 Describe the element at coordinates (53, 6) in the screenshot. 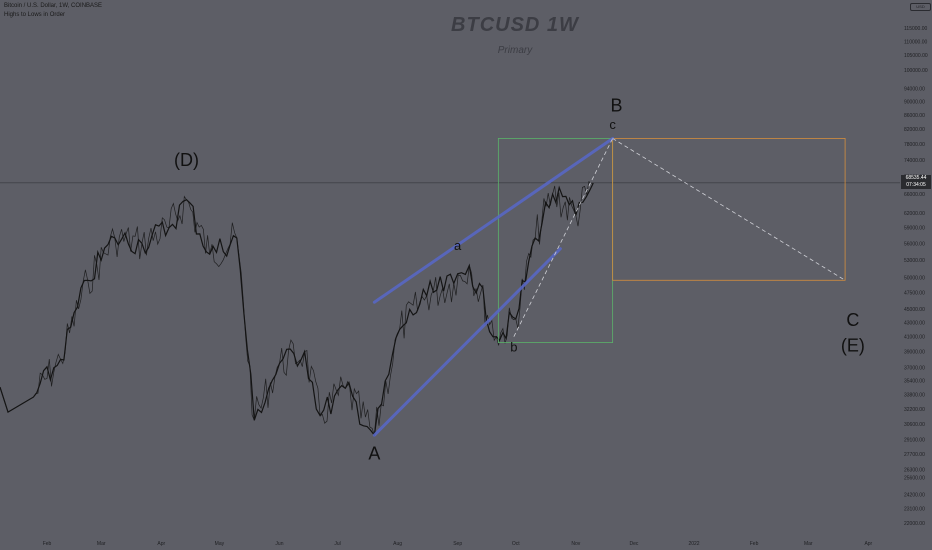

I see `symbol-description: Bitcoin / U.S. Dollar, 1W, COINBASE` at that location.